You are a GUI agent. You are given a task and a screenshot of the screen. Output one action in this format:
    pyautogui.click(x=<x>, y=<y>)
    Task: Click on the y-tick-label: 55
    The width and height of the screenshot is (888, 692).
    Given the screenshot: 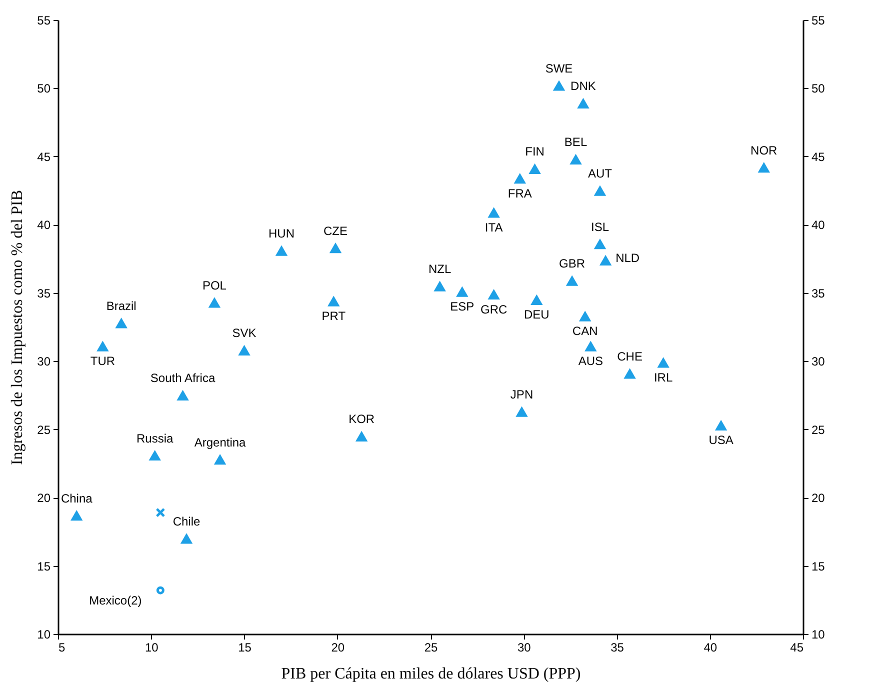 What is the action you would take?
    pyautogui.click(x=44, y=21)
    